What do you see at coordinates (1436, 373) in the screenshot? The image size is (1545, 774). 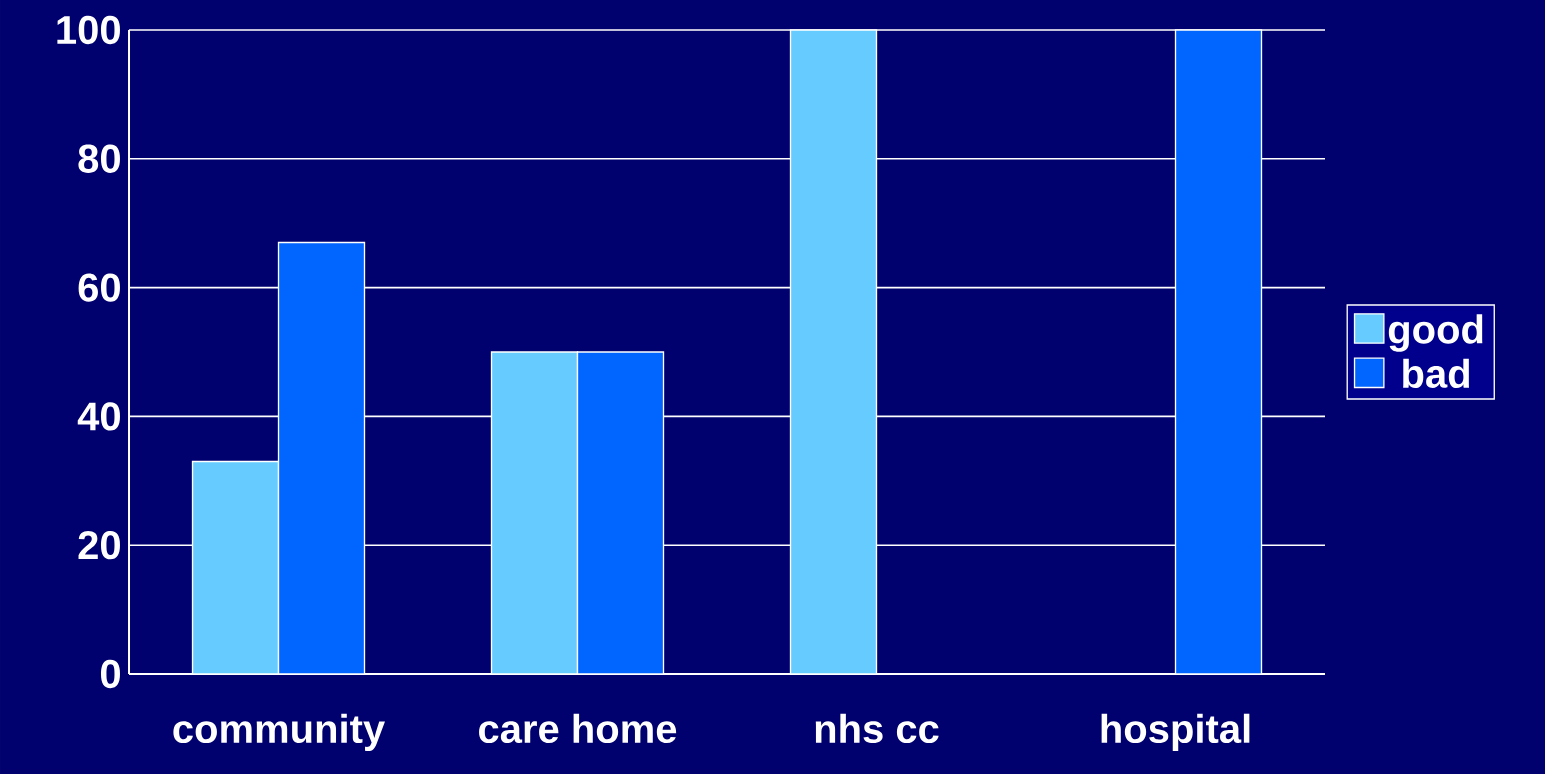 I see `legend-label: bad` at bounding box center [1436, 373].